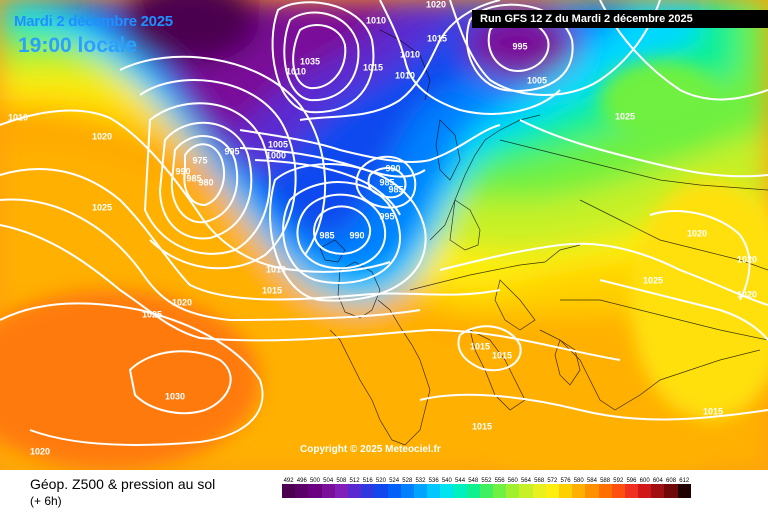 This screenshot has height=512, width=768. I want to click on legend-label: 564, so click(525, 481).